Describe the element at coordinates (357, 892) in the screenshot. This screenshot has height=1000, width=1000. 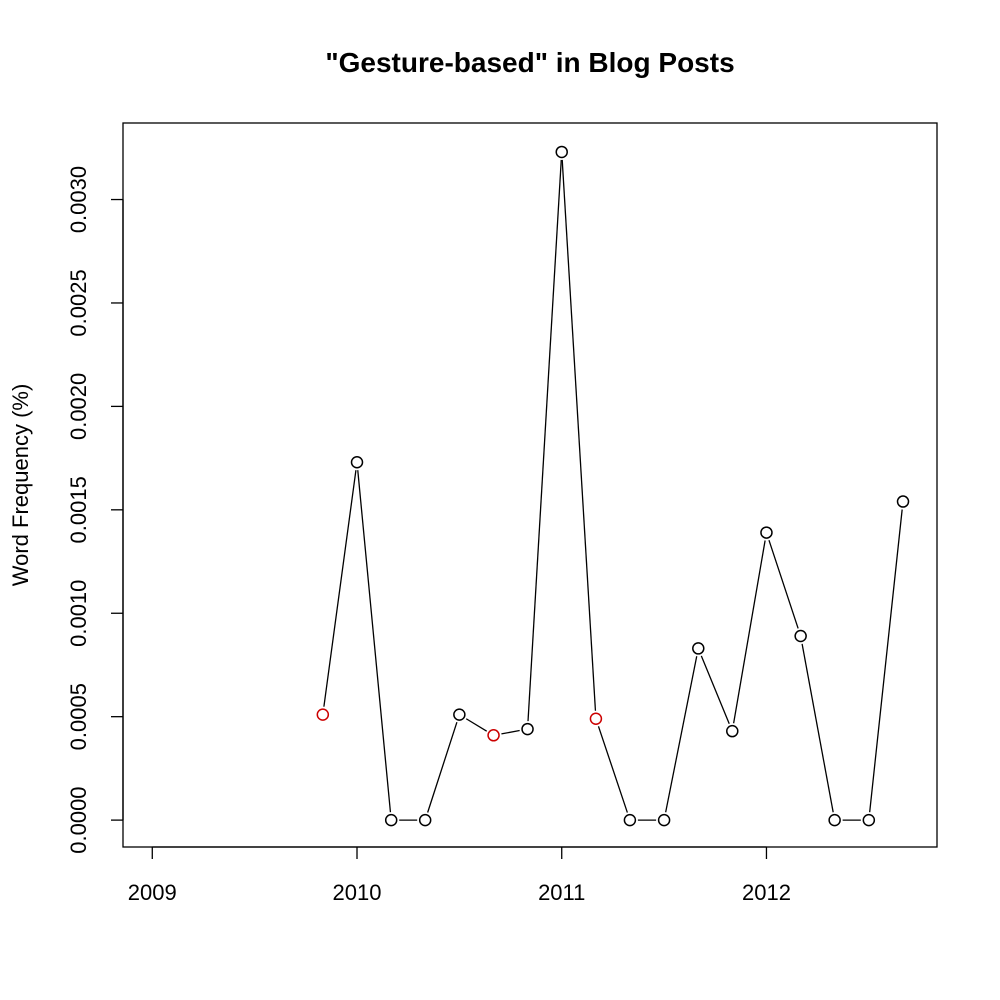
I see `x-tick-label: 2010` at that location.